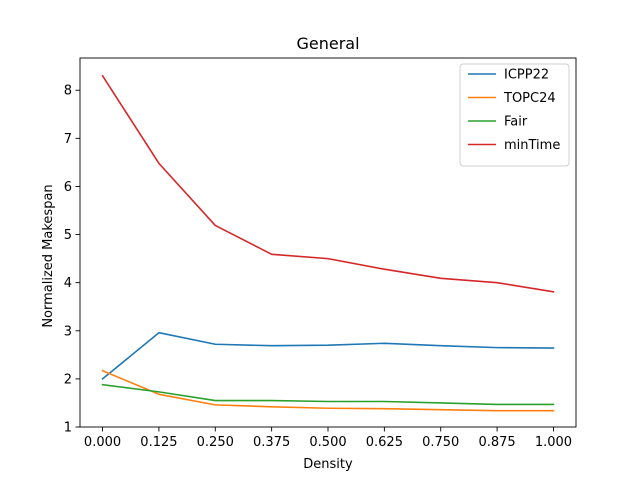 This screenshot has height=480, width=640. What do you see at coordinates (328, 464) in the screenshot?
I see `x-axis-label: Density` at bounding box center [328, 464].